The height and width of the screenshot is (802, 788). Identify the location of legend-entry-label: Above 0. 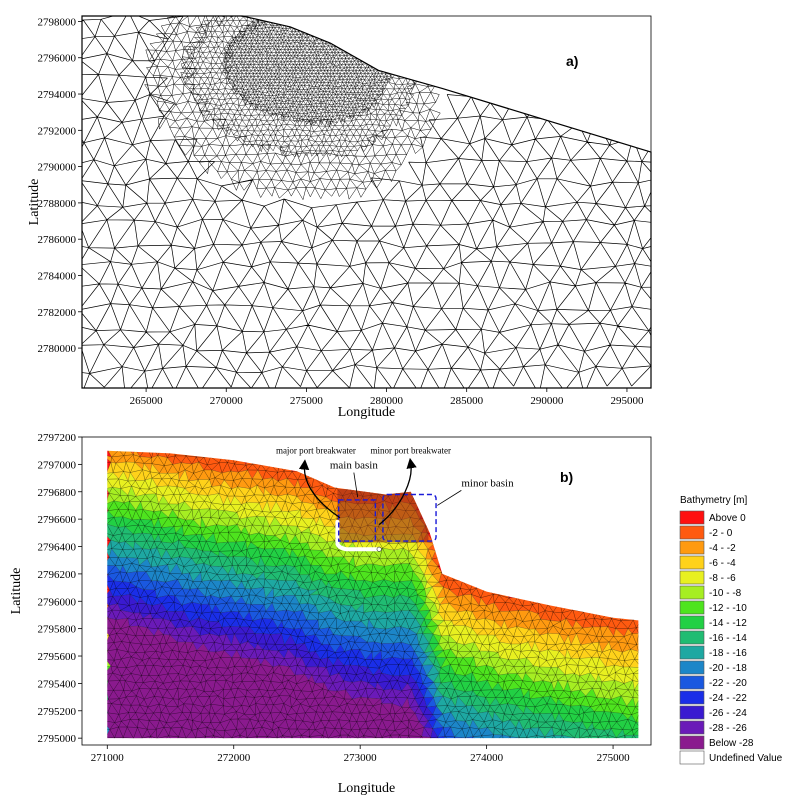
(727, 518).